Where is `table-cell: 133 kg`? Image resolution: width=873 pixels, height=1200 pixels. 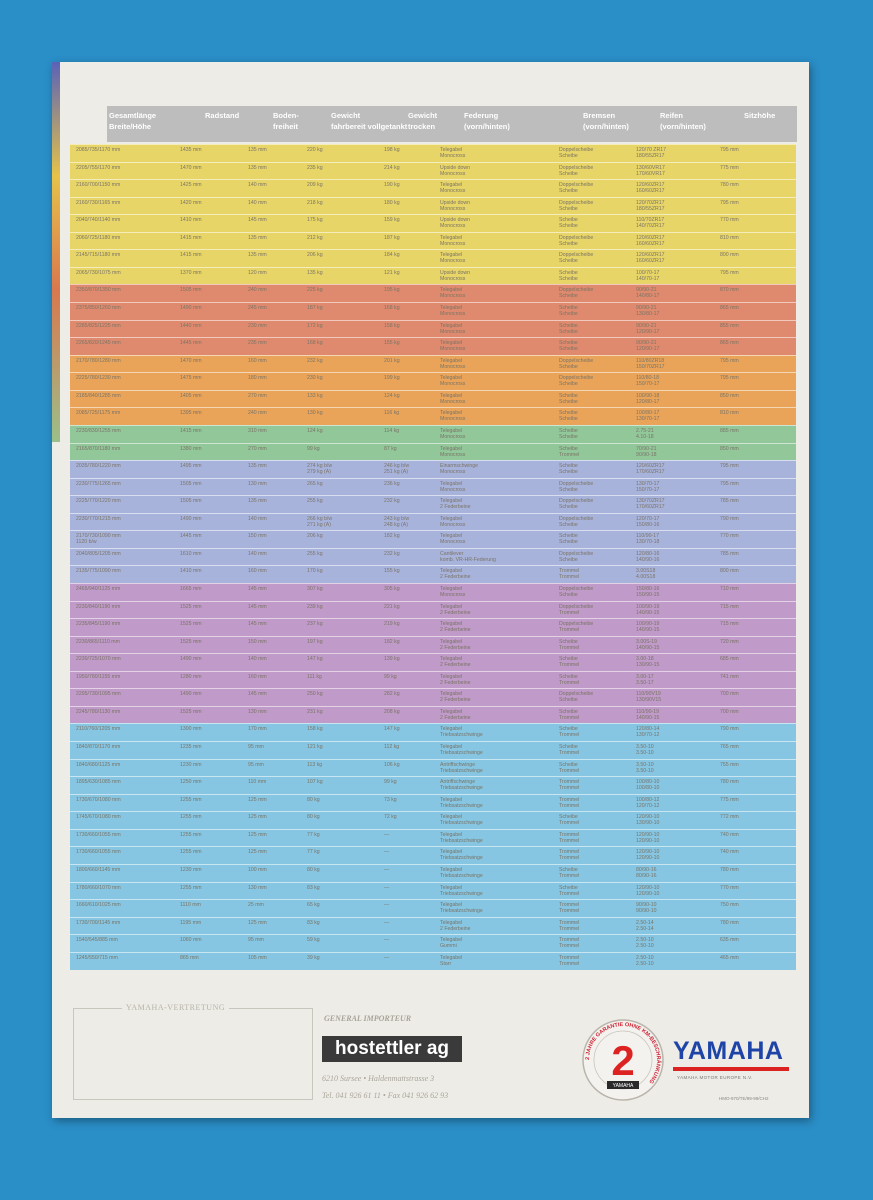 table-cell: 133 kg is located at coordinates (315, 395).